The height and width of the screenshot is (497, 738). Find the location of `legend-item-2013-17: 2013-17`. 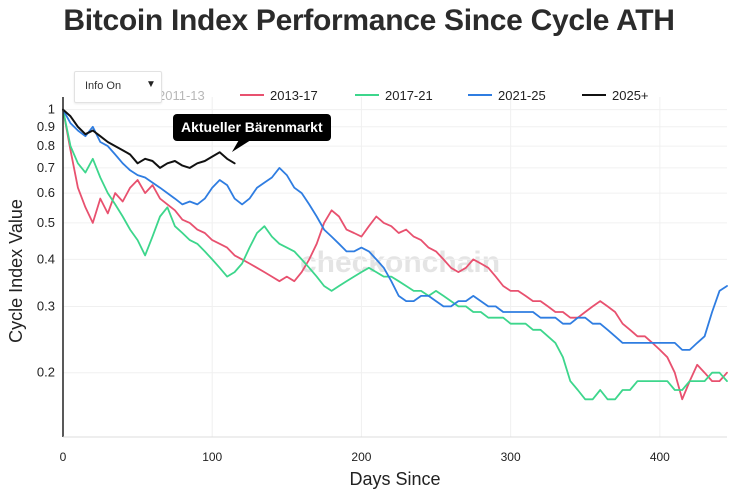

legend-item-2013-17: 2013-17 is located at coordinates (294, 95).